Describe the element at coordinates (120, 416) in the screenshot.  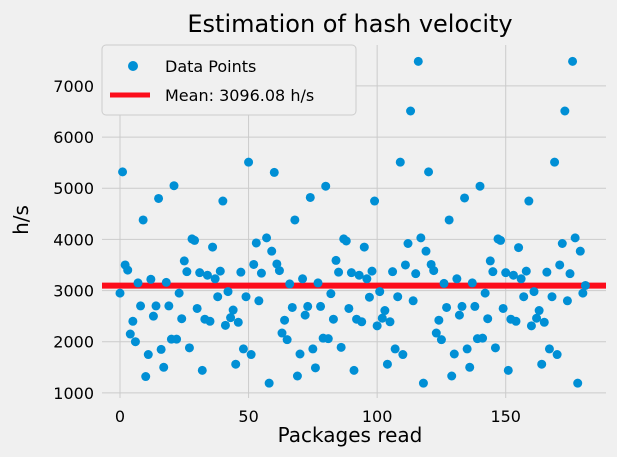
I see `x-tick-label: 0` at that location.